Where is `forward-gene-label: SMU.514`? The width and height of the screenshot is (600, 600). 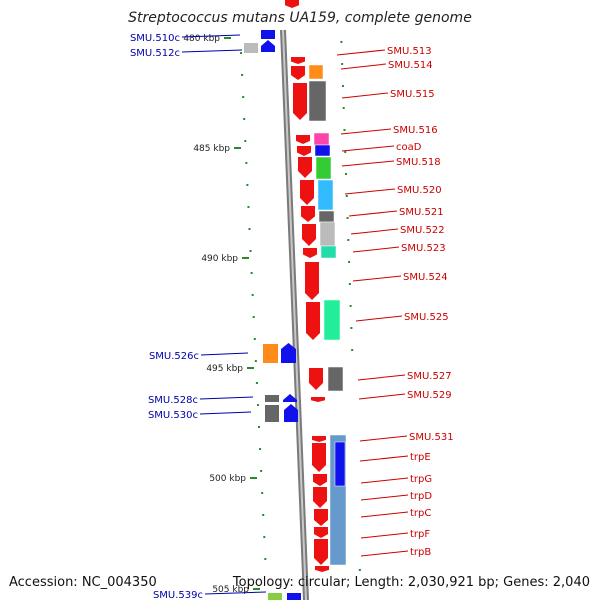
forward-gene-label: SMU.514 is located at coordinates (410, 65).